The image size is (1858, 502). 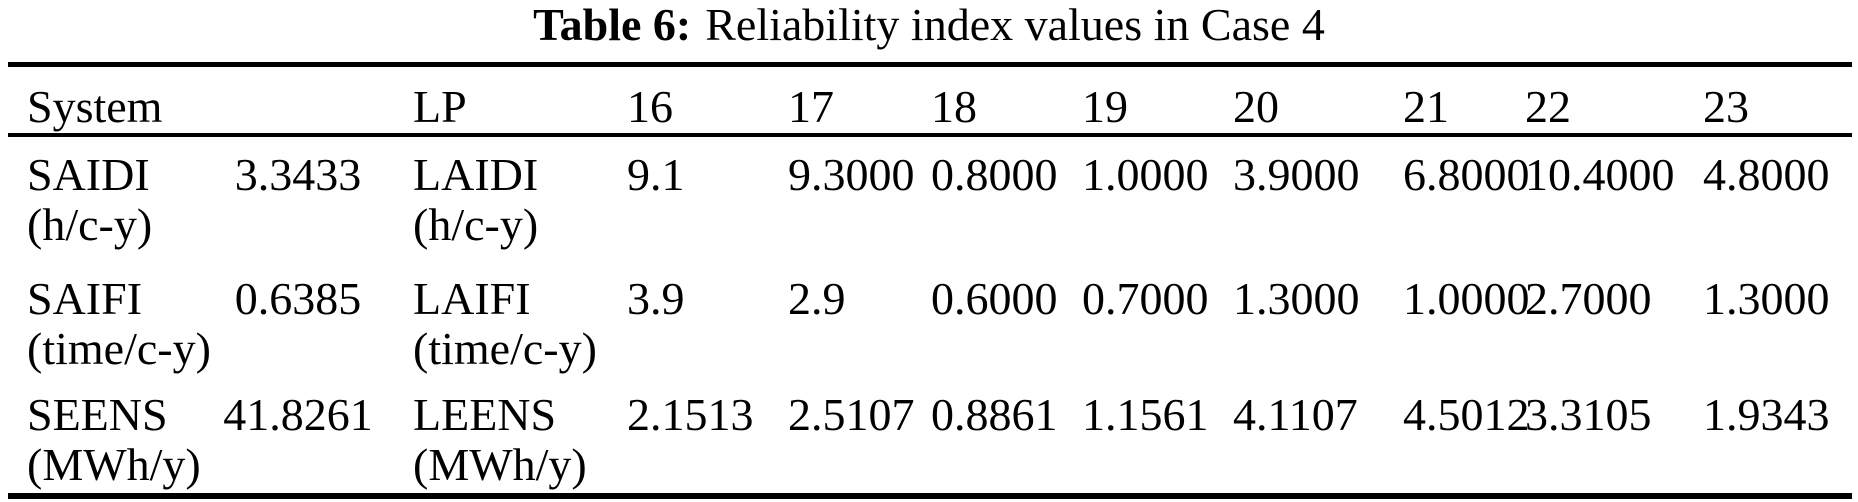 What do you see at coordinates (505, 348) in the screenshot?
I see `lp-index-unit: (time/c-y)` at bounding box center [505, 348].